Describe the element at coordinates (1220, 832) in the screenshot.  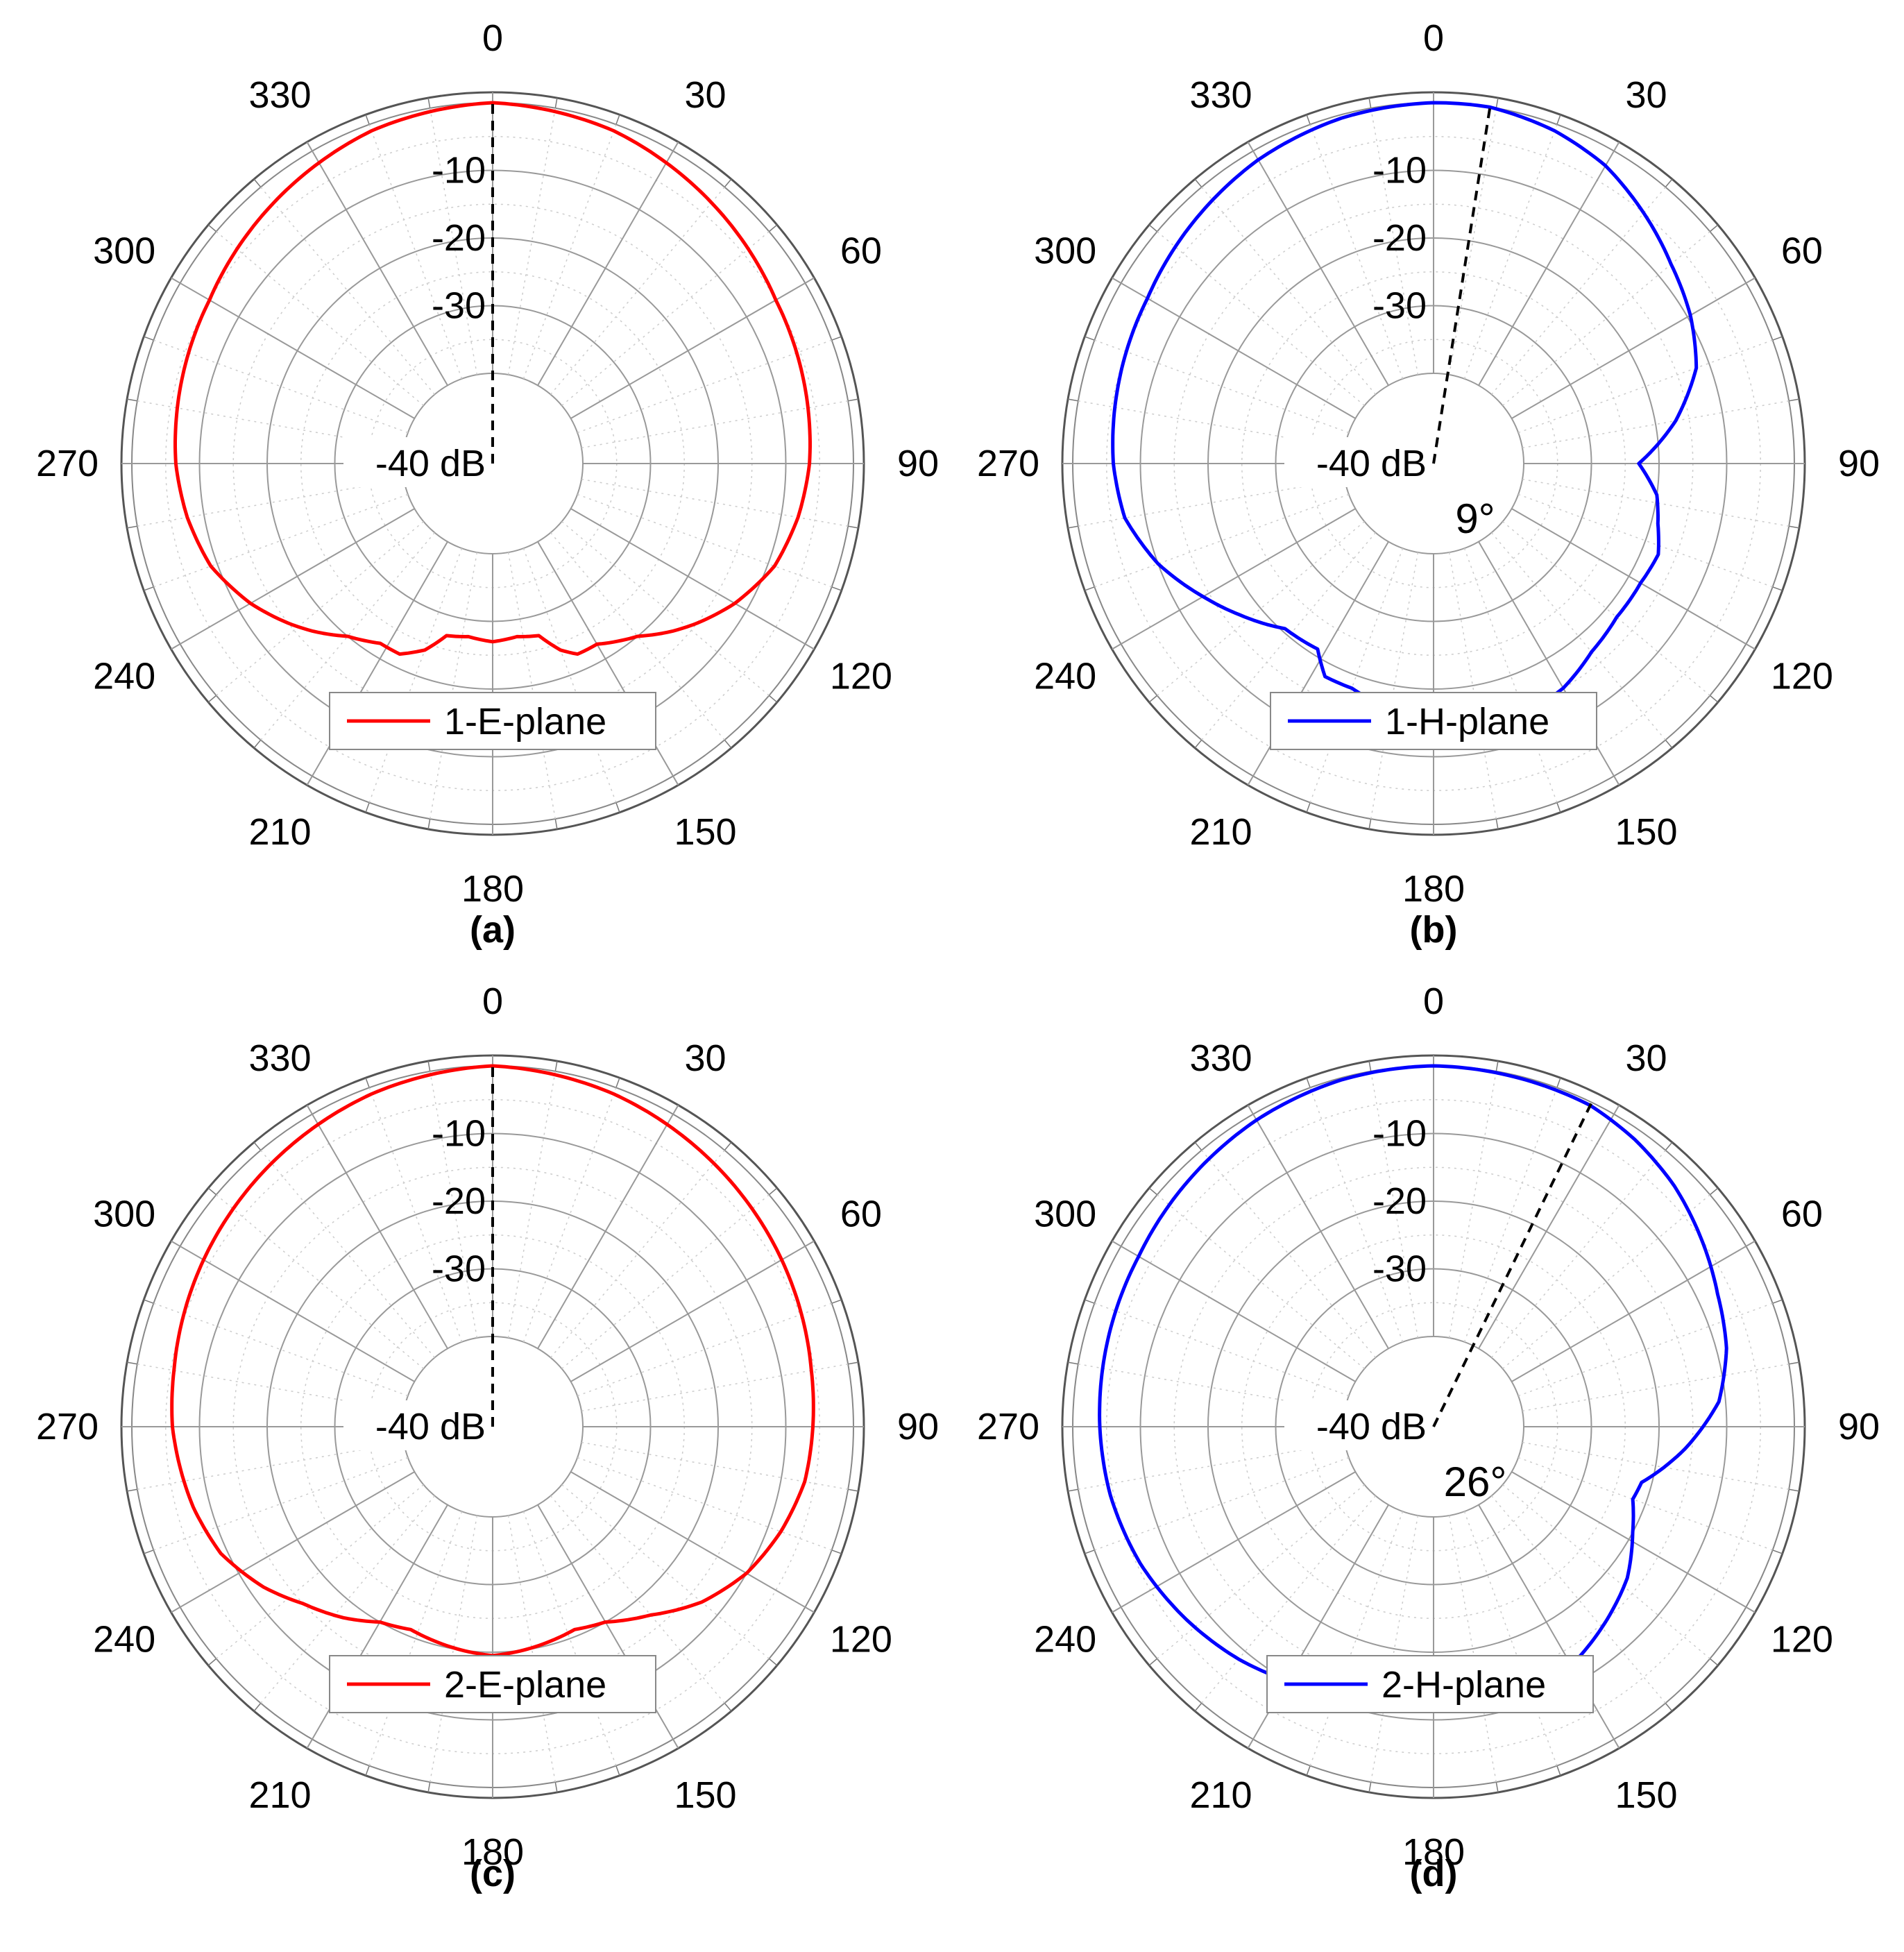
I see `angle-tick-label: 210` at that location.